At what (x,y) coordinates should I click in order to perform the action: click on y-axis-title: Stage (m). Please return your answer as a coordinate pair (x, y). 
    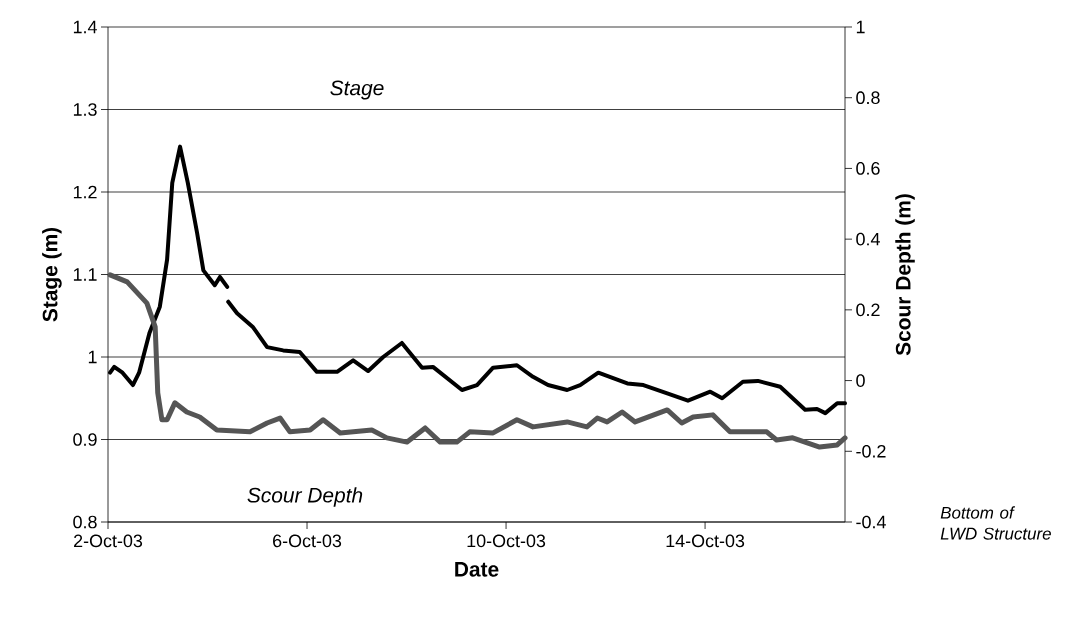
    Looking at the image, I should click on (52, 274).